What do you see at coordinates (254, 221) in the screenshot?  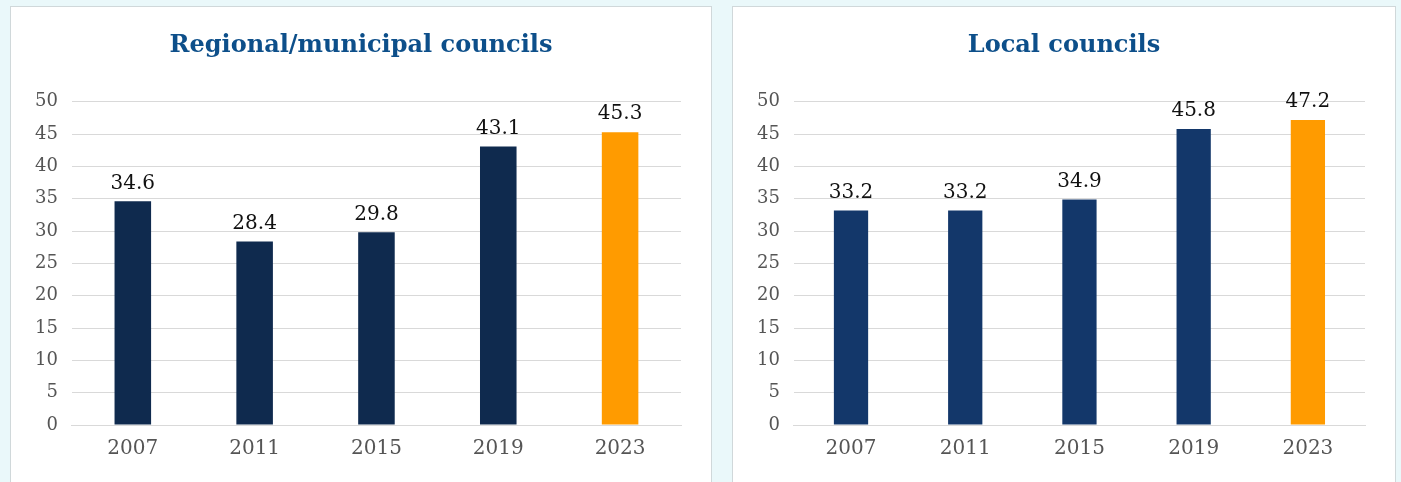 I see `data-label: 28.4` at bounding box center [254, 221].